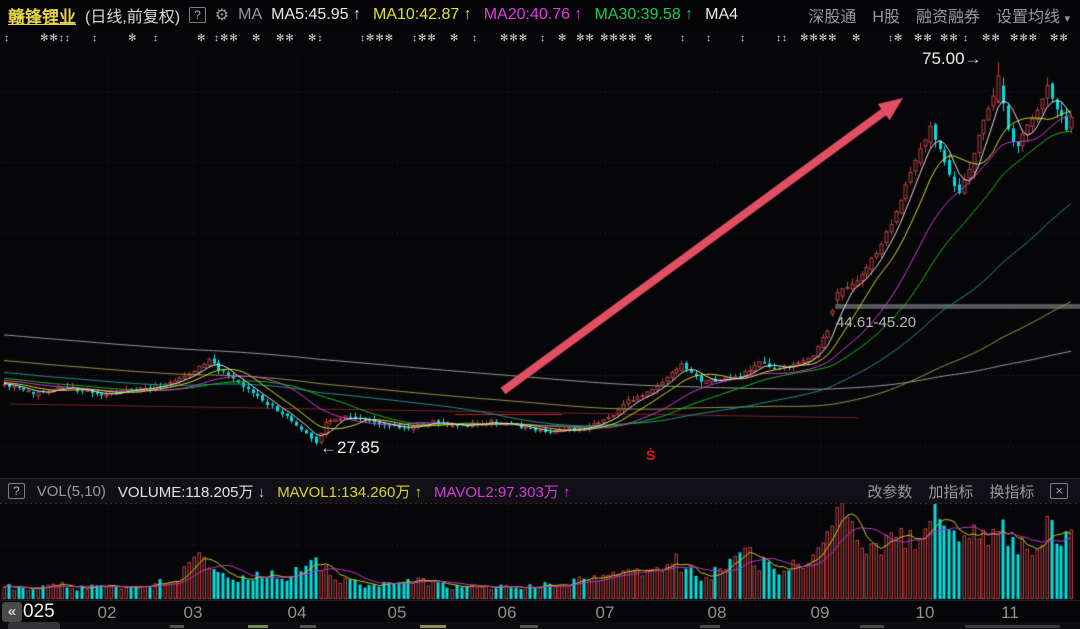 This screenshot has width=1080, height=629. I want to click on right-arrow-icon: →, so click(973, 58).